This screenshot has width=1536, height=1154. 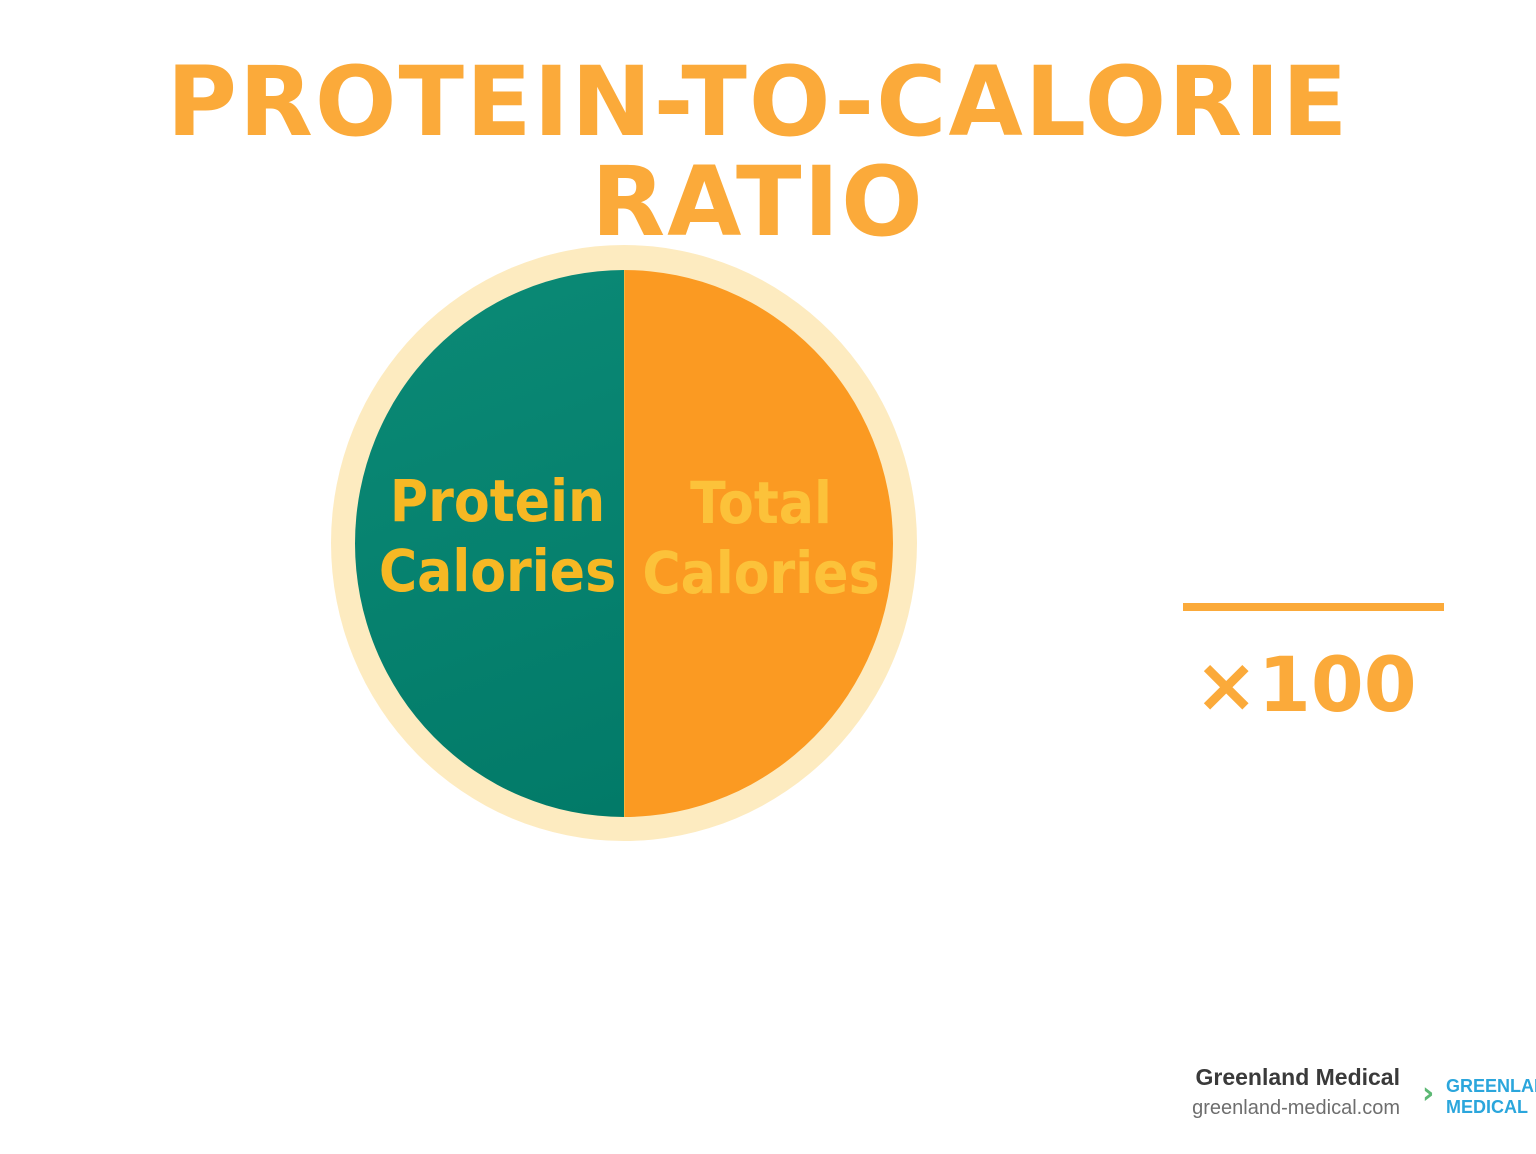 I want to click on protein-calories-label: Protein Calories, so click(x=497, y=536).